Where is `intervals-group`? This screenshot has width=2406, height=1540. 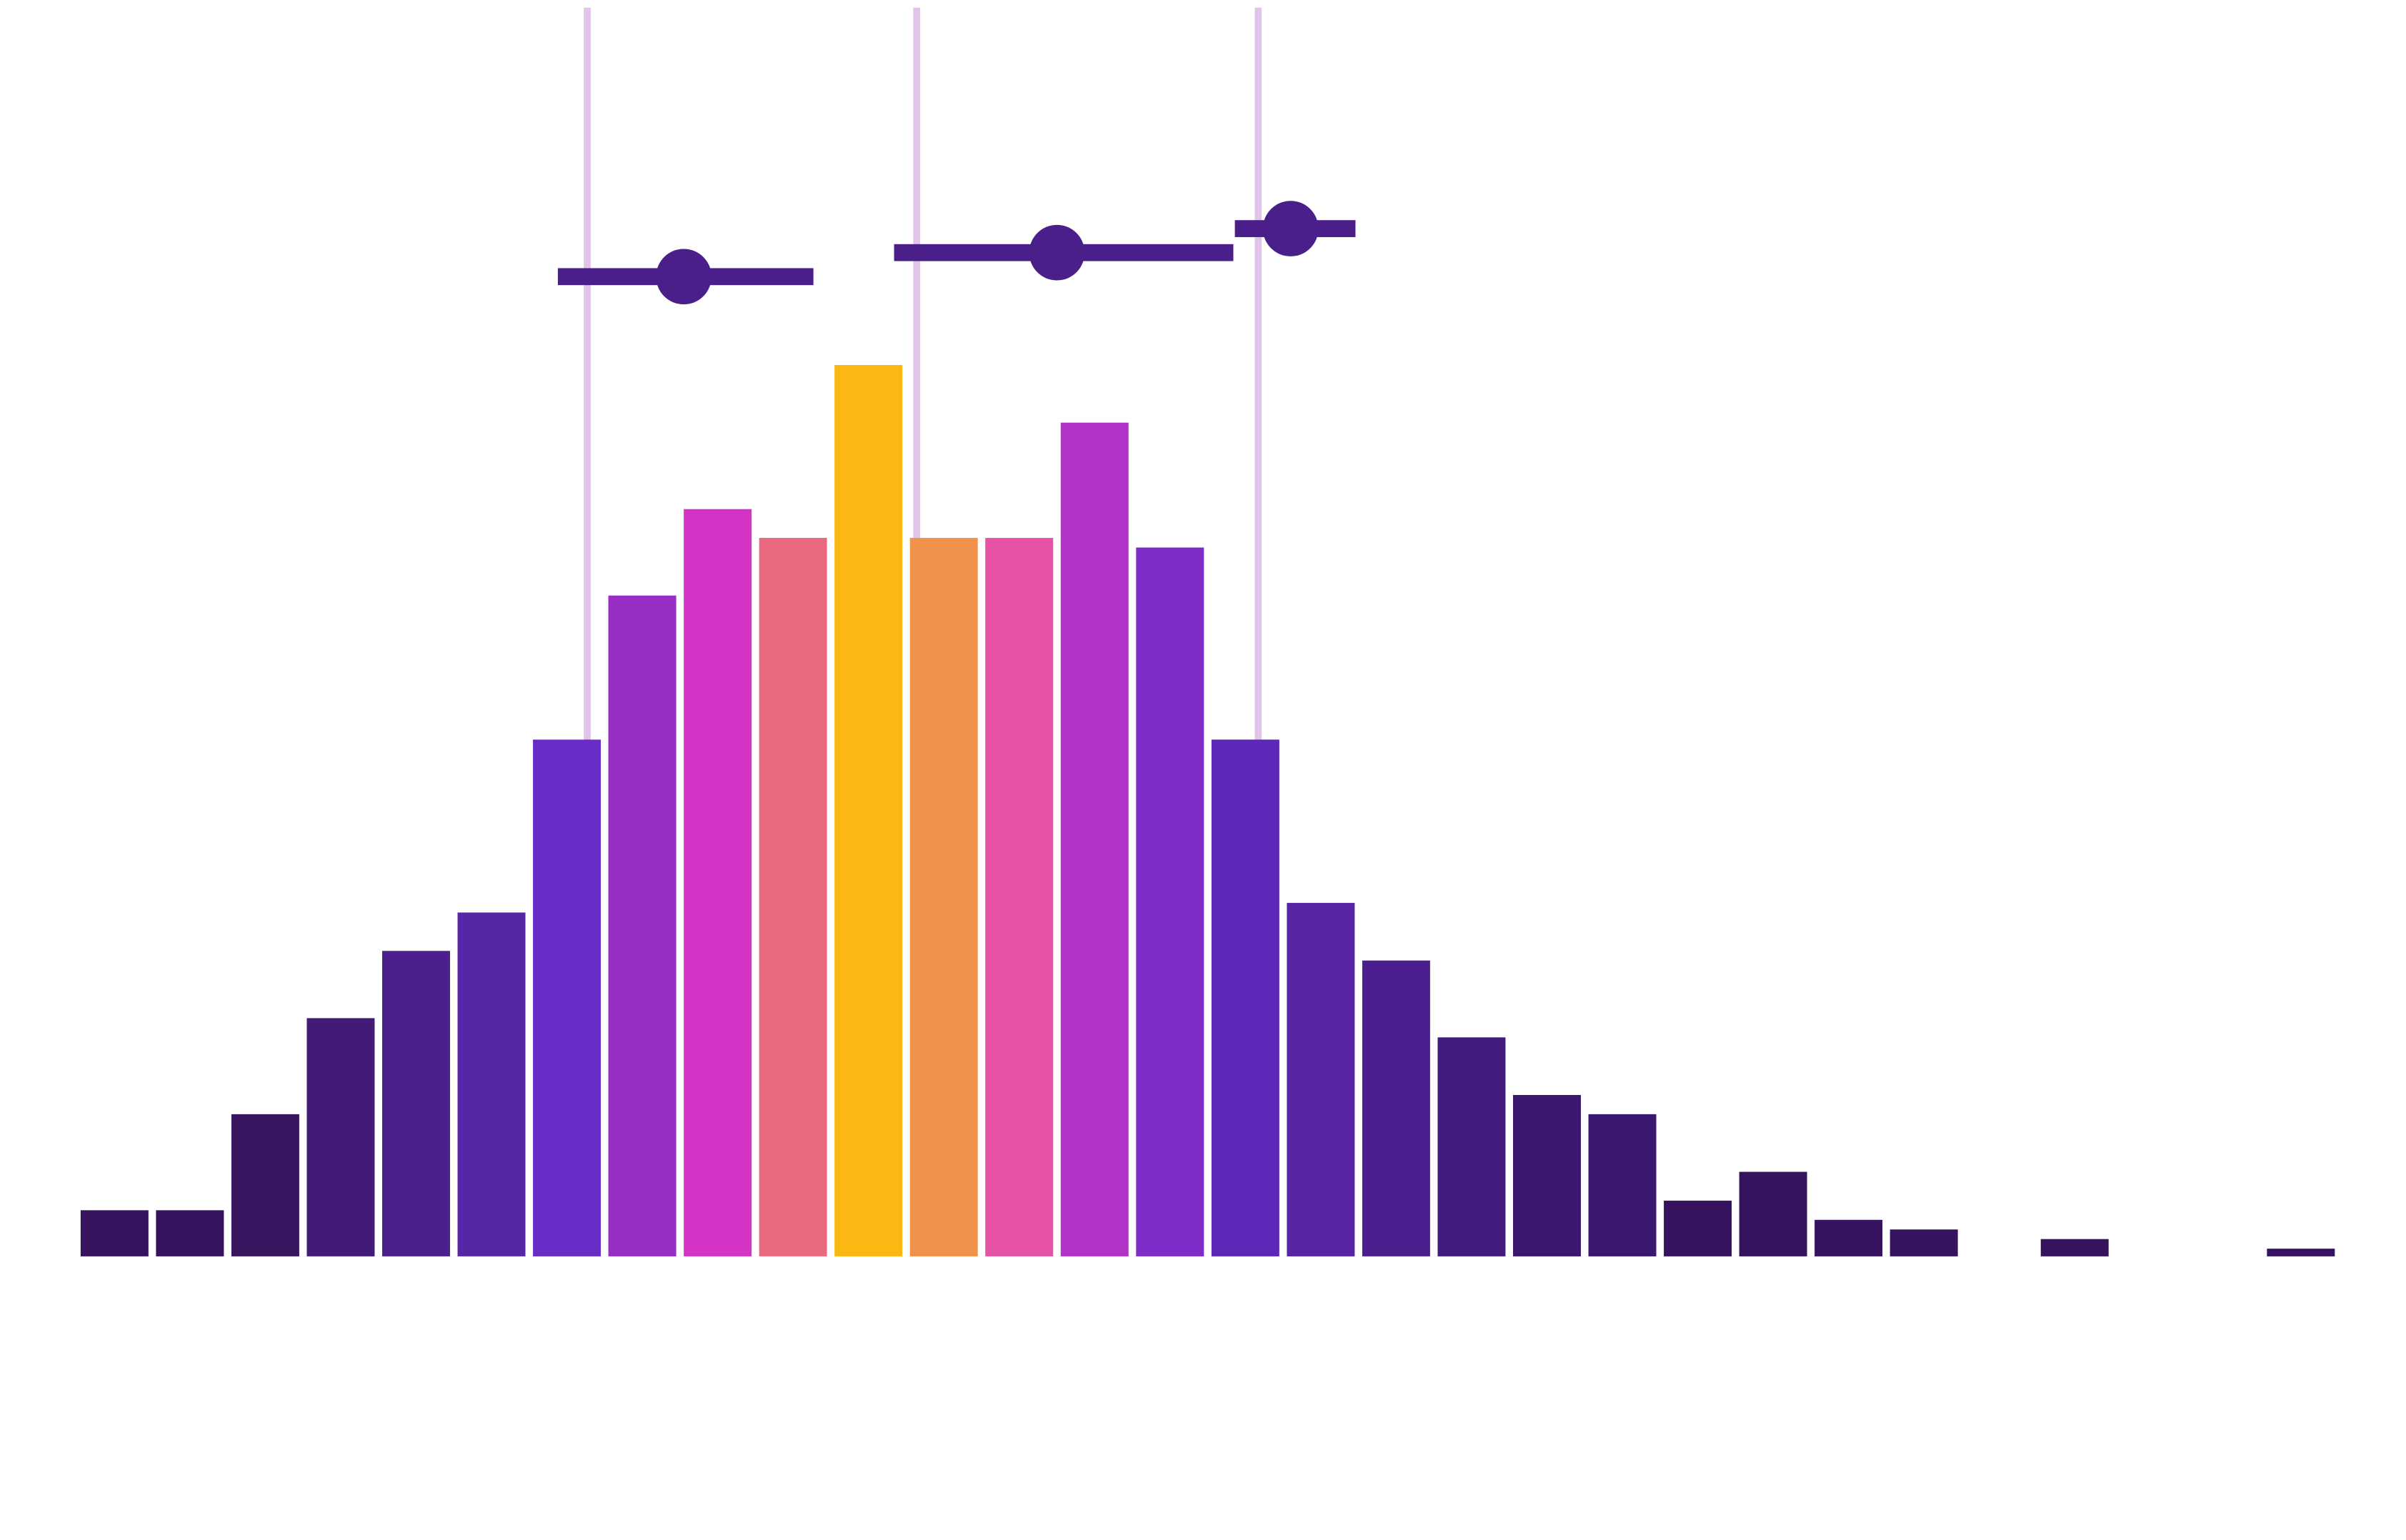
intervals-group is located at coordinates (956, 253).